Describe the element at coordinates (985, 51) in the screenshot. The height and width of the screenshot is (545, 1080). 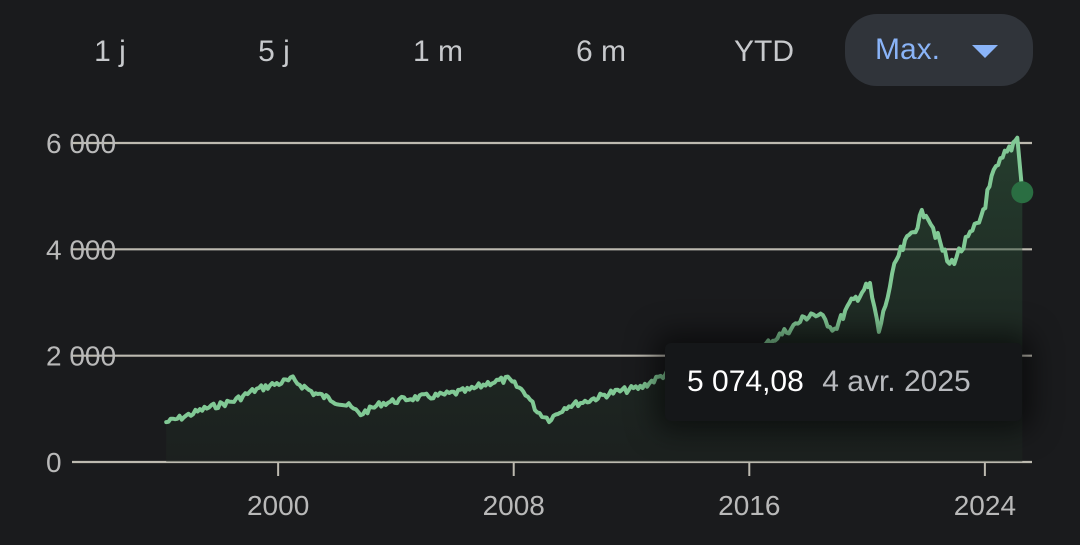
I see `chevron-down-icon` at that location.